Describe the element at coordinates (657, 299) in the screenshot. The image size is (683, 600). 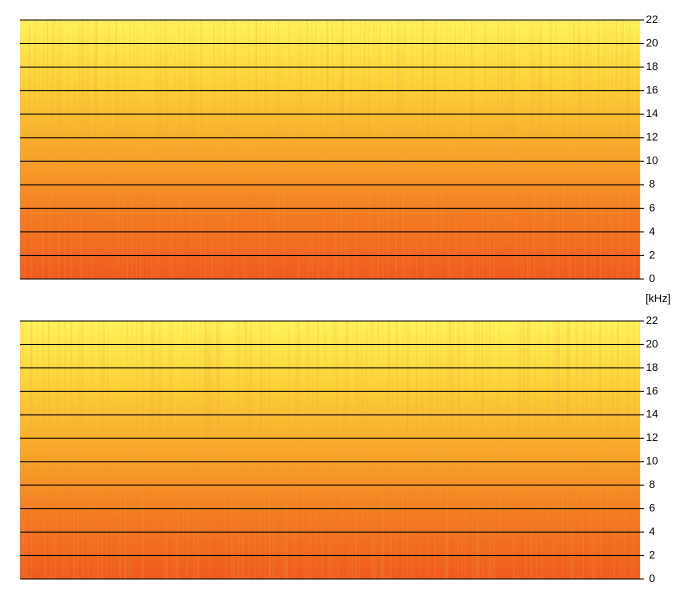
I see `y-axis-unit: [kHz]` at that location.